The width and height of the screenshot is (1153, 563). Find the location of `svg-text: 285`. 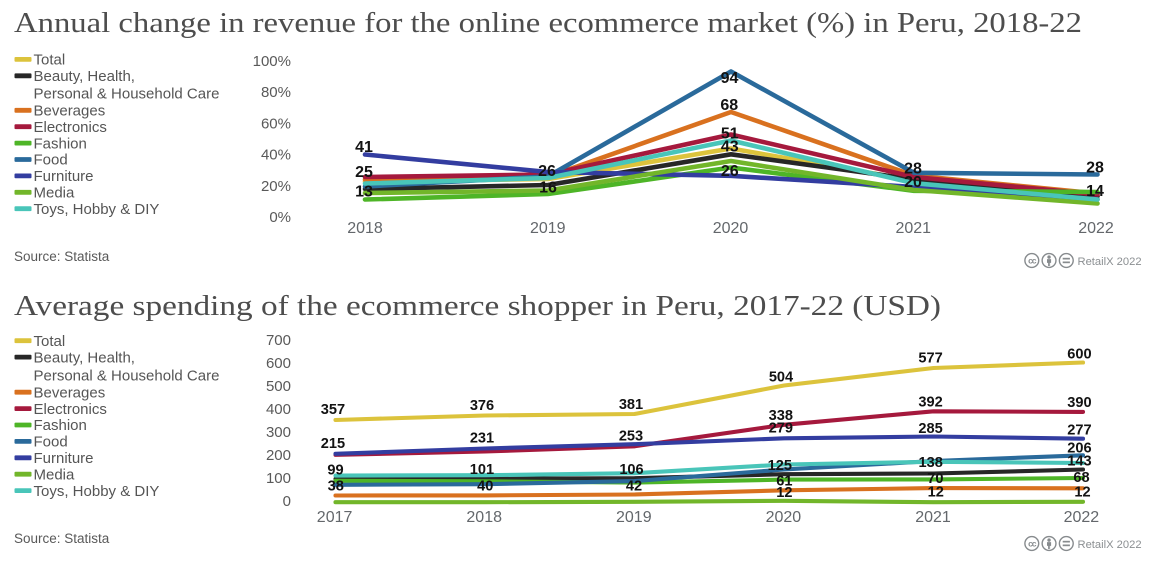

svg-text: 285 is located at coordinates (930, 429).